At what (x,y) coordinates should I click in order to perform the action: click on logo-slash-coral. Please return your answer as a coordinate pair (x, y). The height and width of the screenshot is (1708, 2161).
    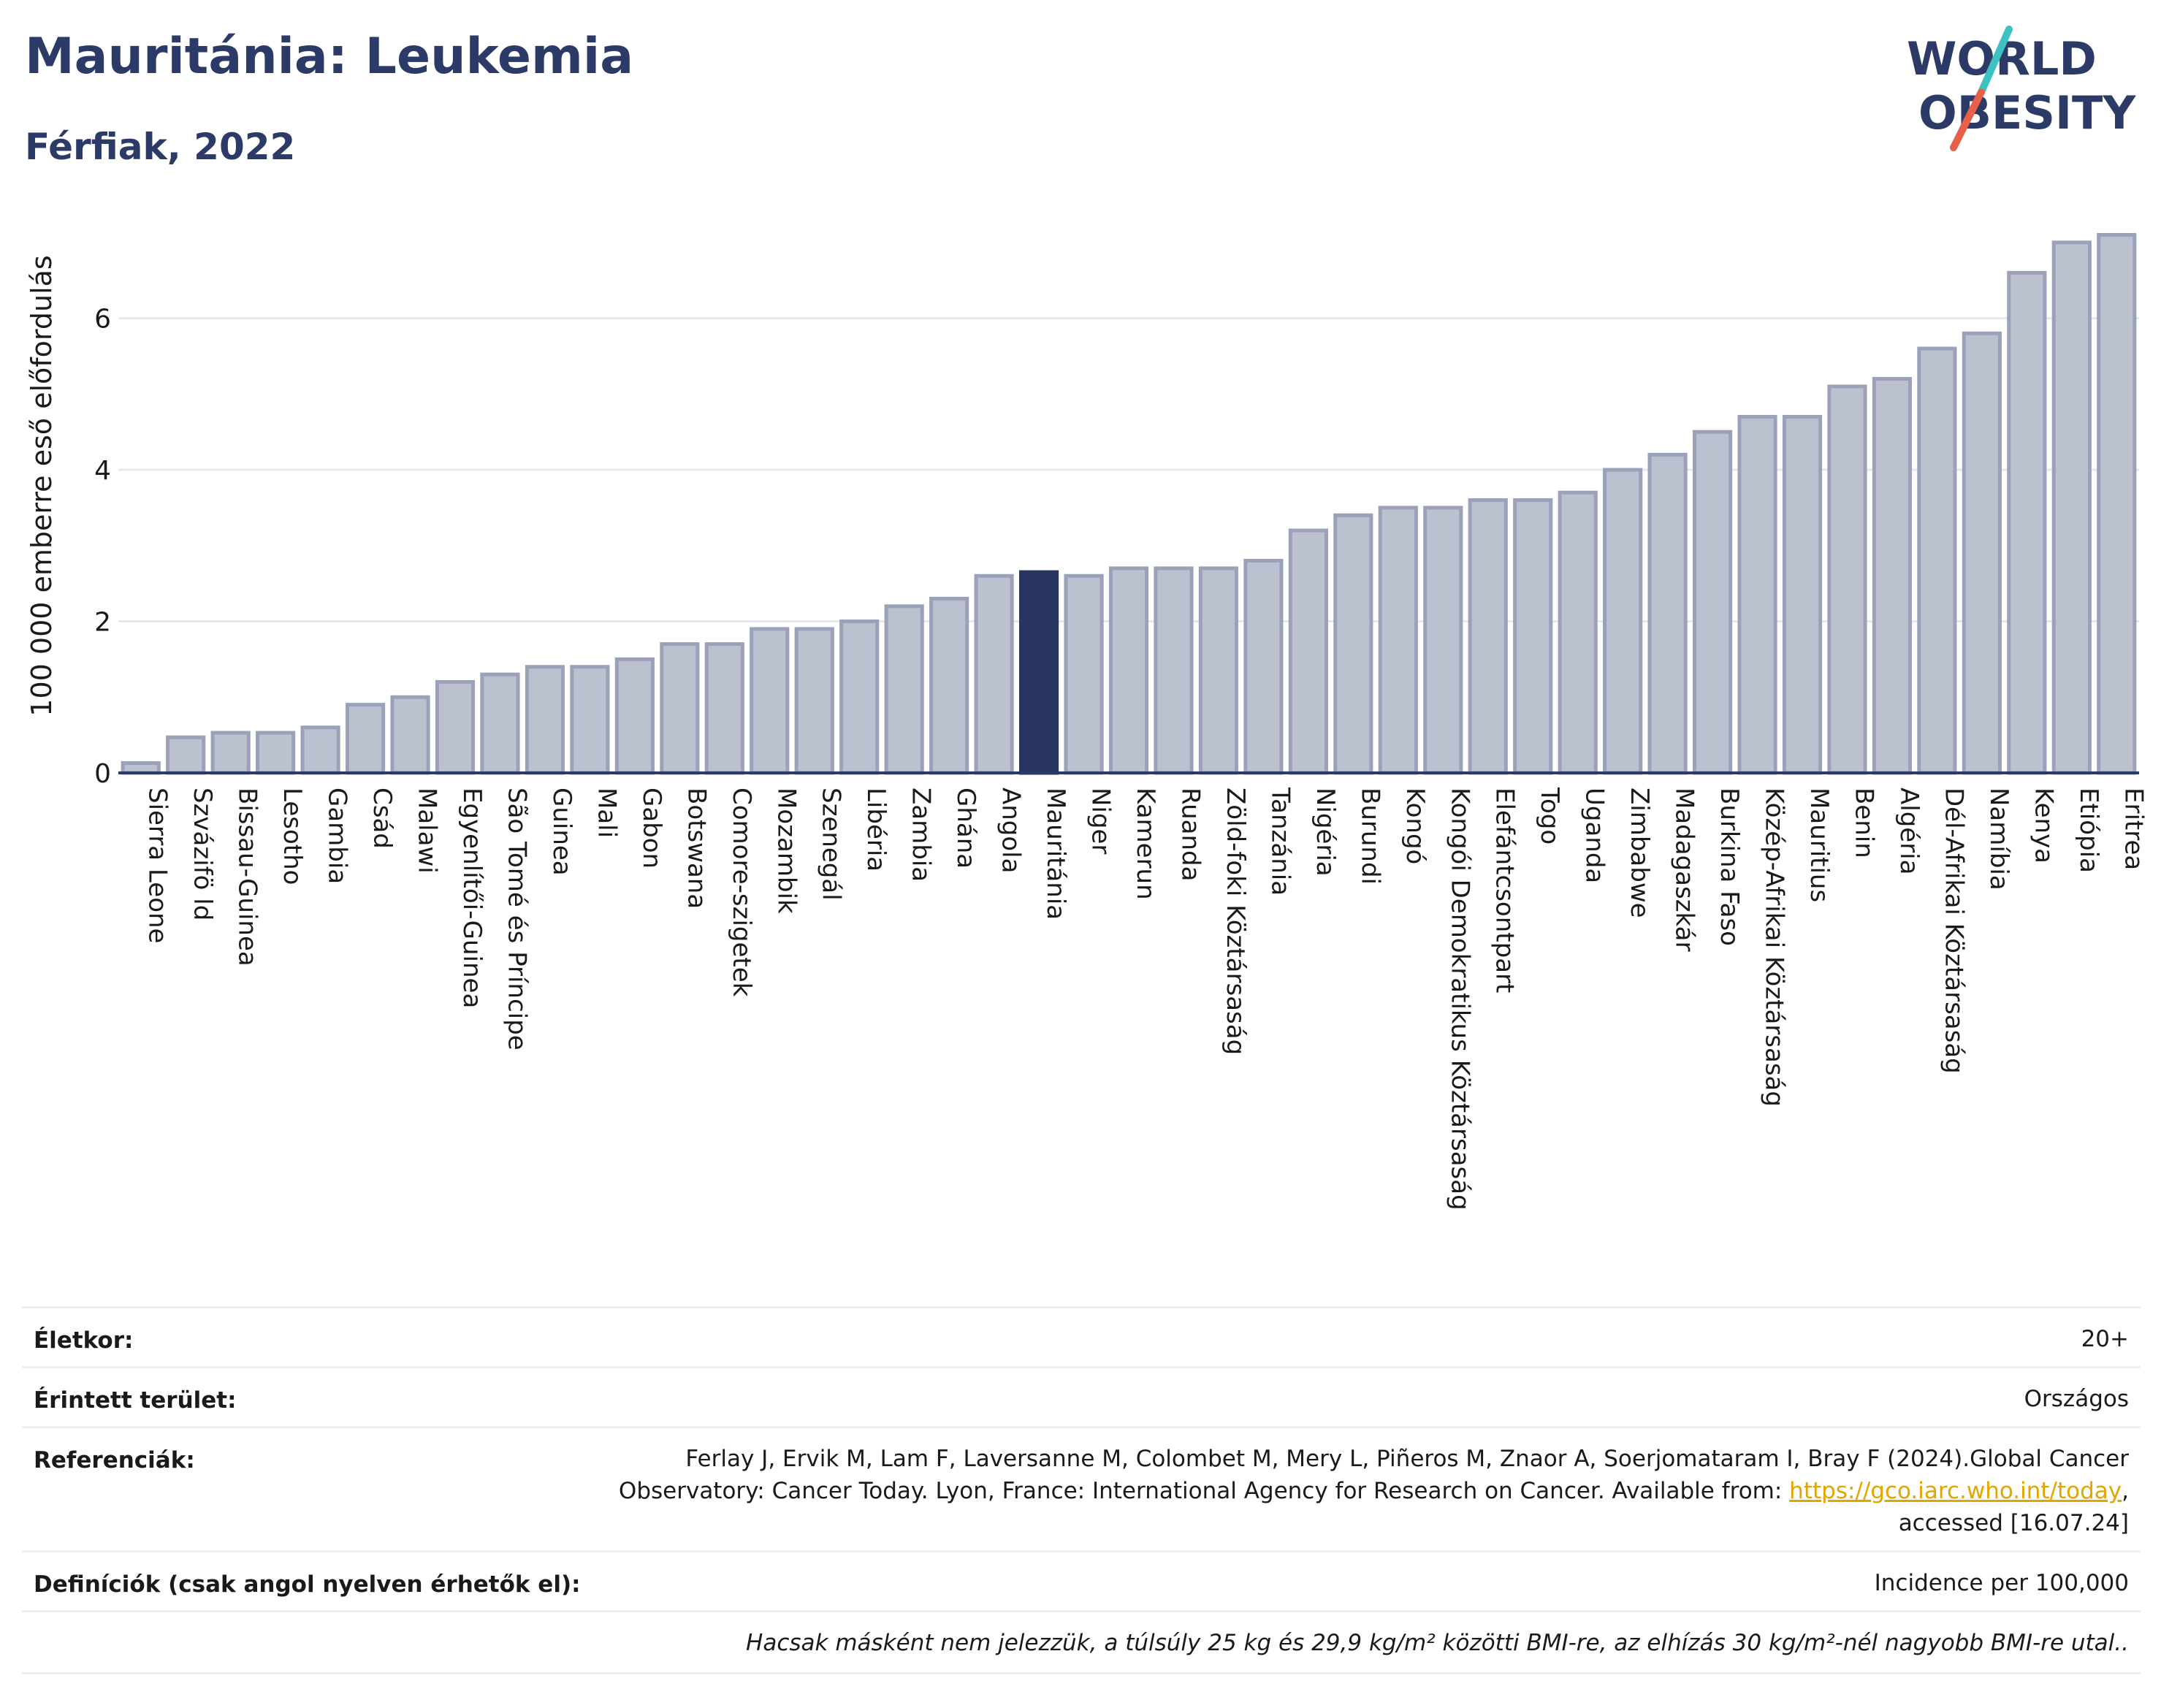
    Looking at the image, I should click on (1967, 120).